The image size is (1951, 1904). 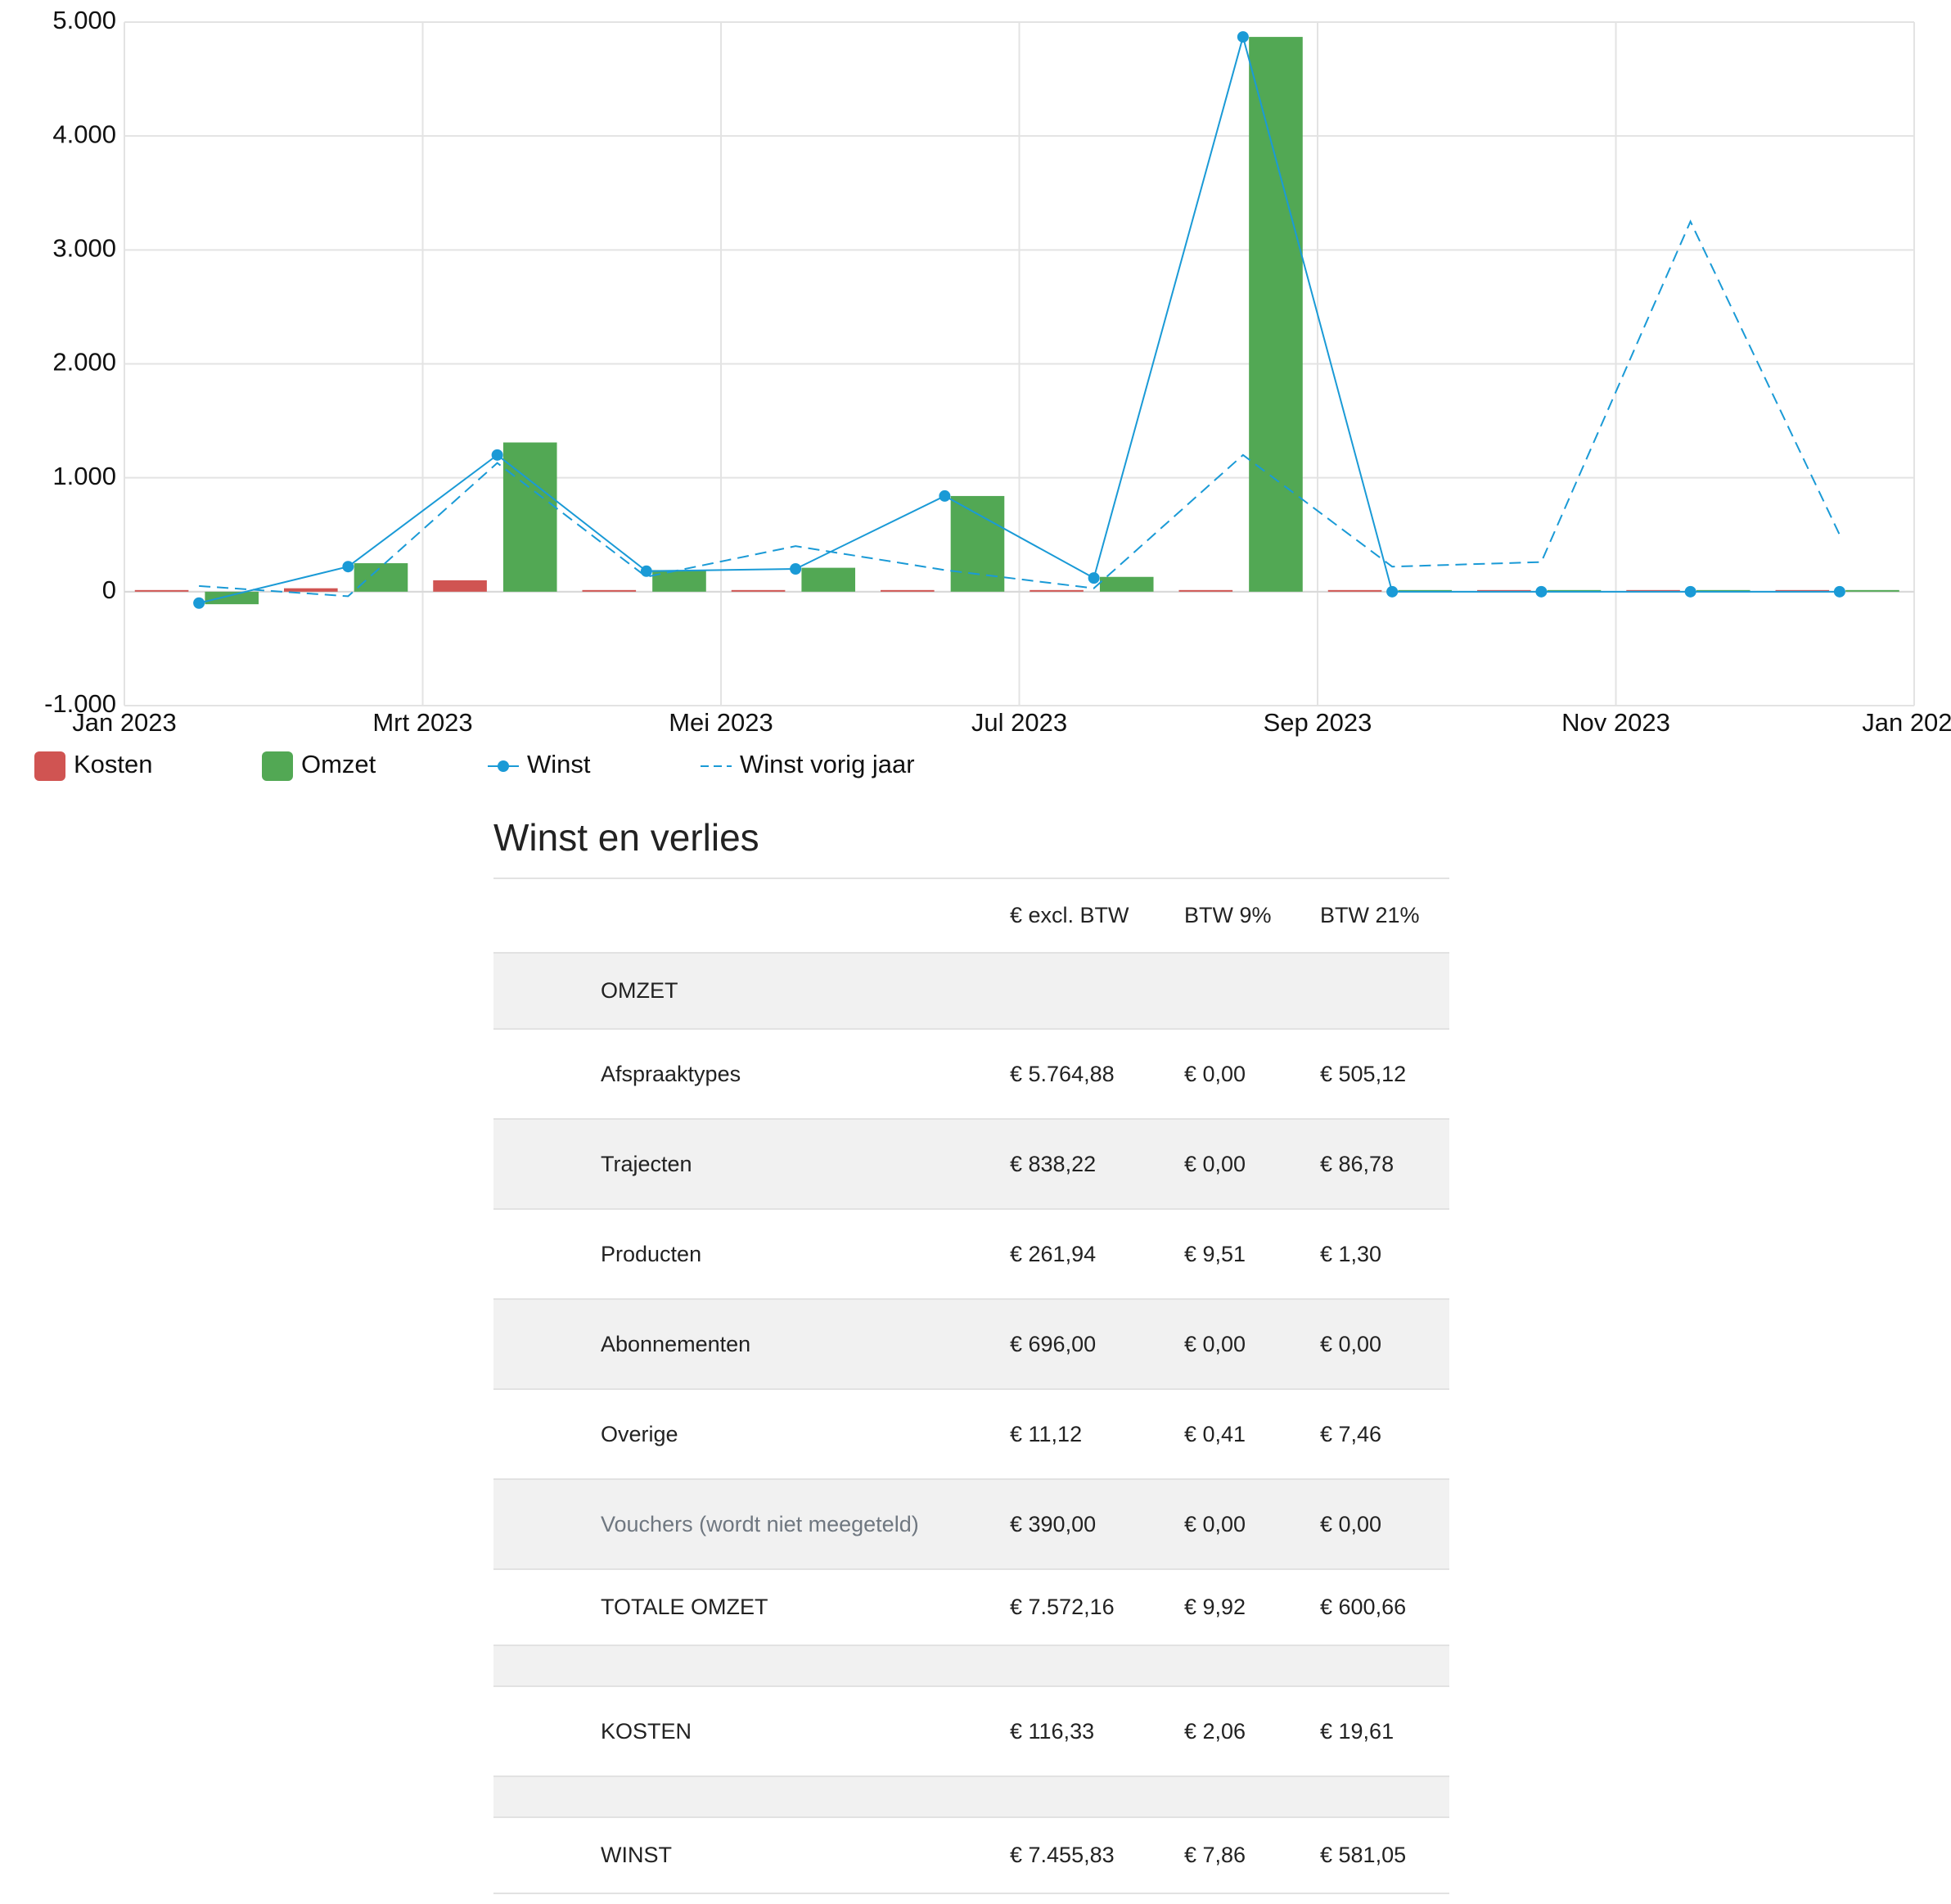 I want to click on row-value: € 7,46, so click(x=1384, y=1433).